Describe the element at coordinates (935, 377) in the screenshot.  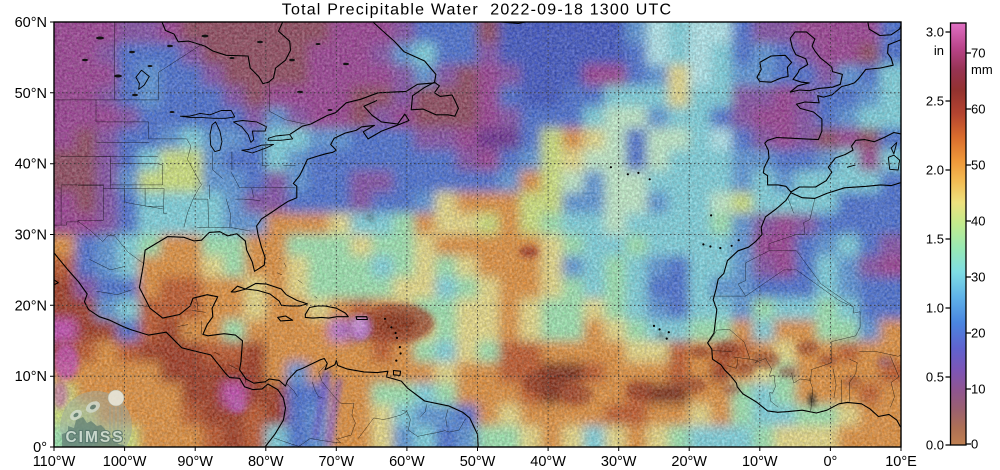
I see `svg-text: 0.5` at that location.